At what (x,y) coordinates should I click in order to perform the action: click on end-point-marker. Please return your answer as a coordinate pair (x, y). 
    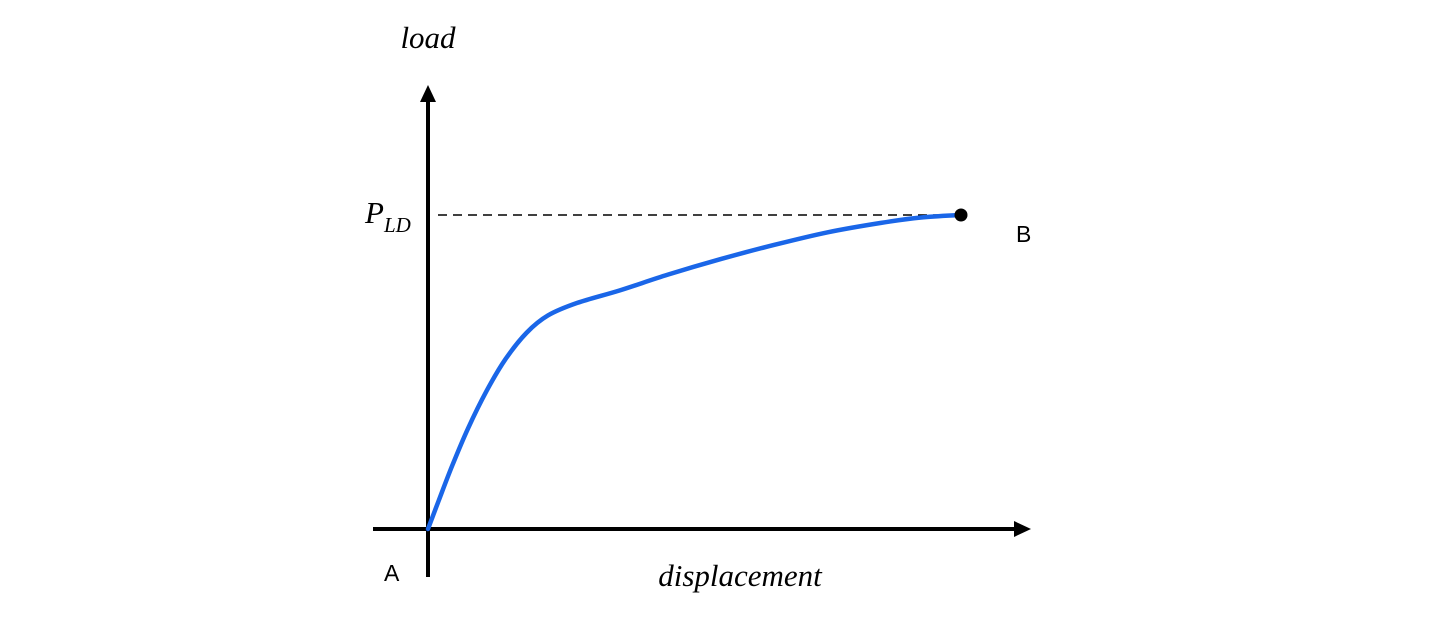
    Looking at the image, I should click on (961, 215).